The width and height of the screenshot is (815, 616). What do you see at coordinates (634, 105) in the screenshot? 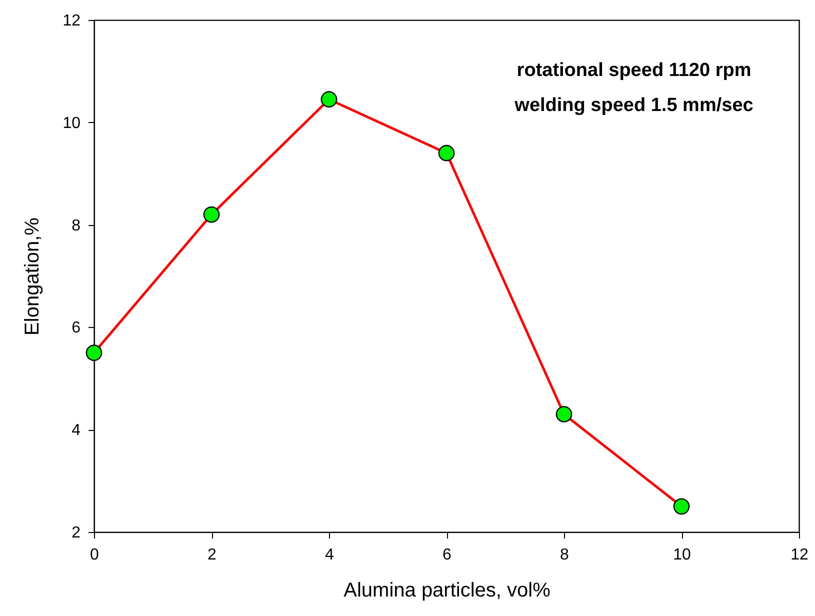
I see `annotation: welding speed 1.5 mm/sec` at bounding box center [634, 105].